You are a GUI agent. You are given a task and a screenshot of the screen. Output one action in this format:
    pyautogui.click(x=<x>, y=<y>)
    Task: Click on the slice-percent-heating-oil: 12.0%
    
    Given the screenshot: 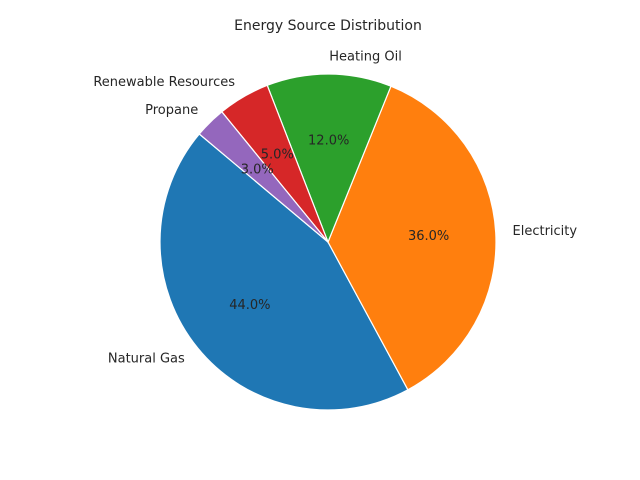 What is the action you would take?
    pyautogui.click(x=328, y=141)
    